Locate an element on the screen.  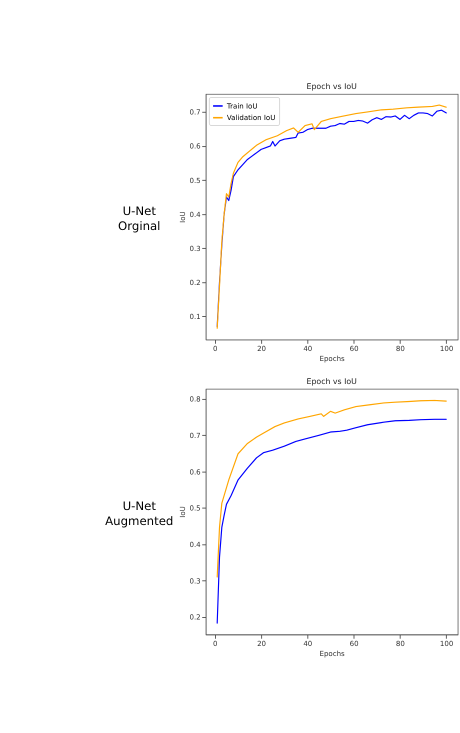
text: U-Net Augmented is located at coordinates (139, 513).